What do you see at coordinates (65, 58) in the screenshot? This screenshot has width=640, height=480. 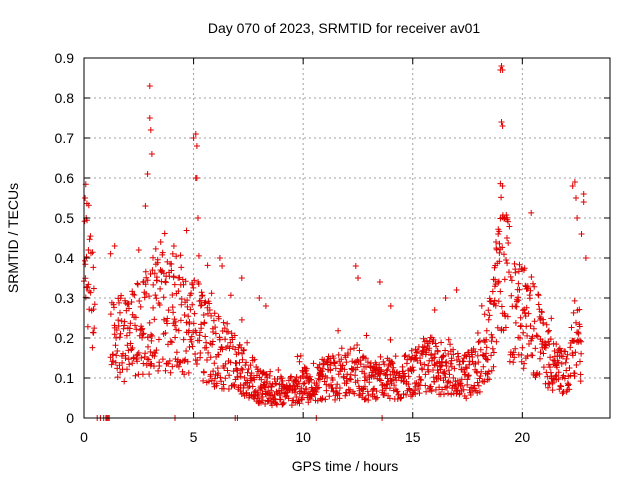 I see `y-tick-label: 0.9` at bounding box center [65, 58].